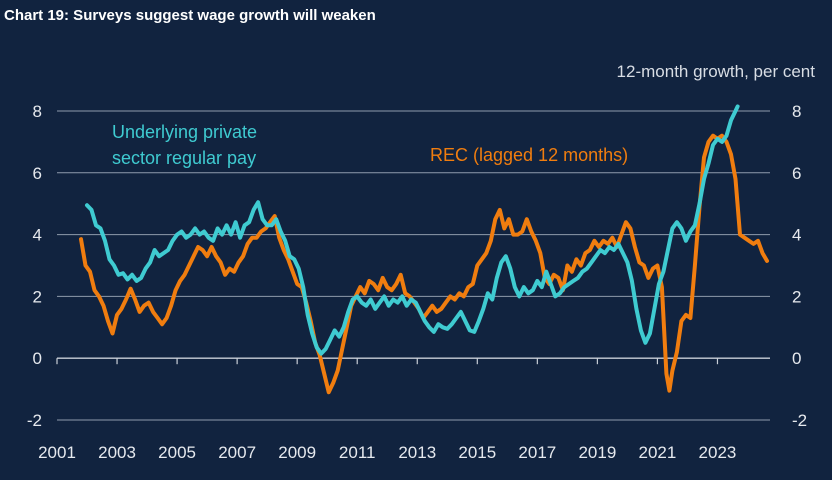 This screenshot has width=832, height=480. Describe the element at coordinates (597, 452) in the screenshot. I see `x-tick-2019: 2019` at that location.